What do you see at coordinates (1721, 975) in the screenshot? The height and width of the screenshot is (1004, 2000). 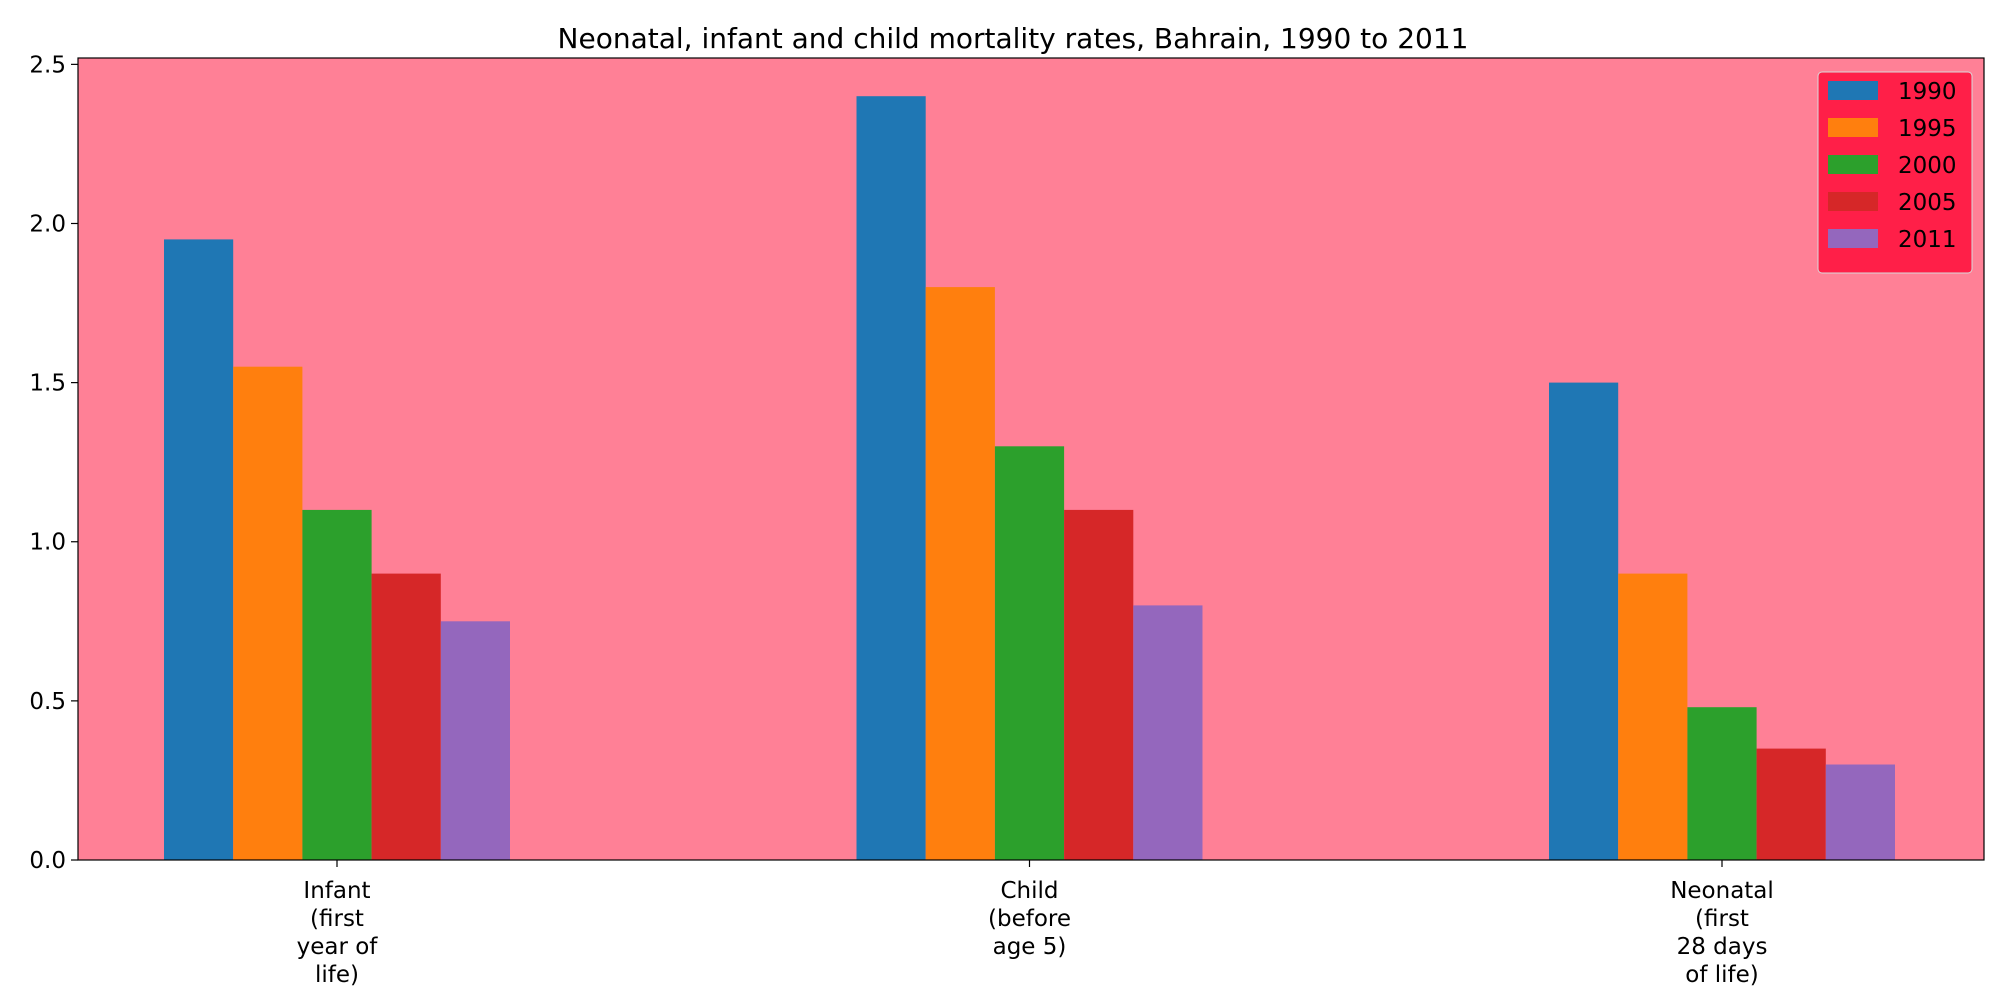 I see `x-tick-label-line: of life)` at bounding box center [1721, 975].